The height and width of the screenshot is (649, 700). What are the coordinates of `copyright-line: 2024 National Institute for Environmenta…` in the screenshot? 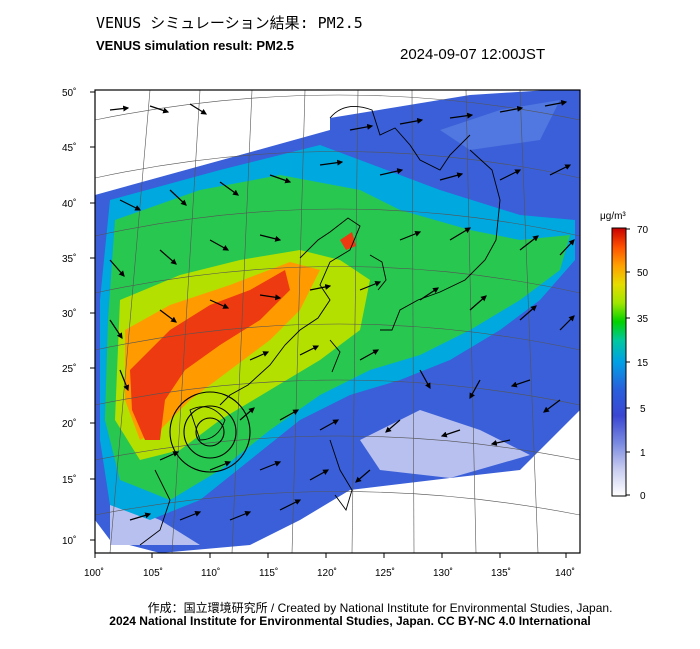 It's located at (350, 621).